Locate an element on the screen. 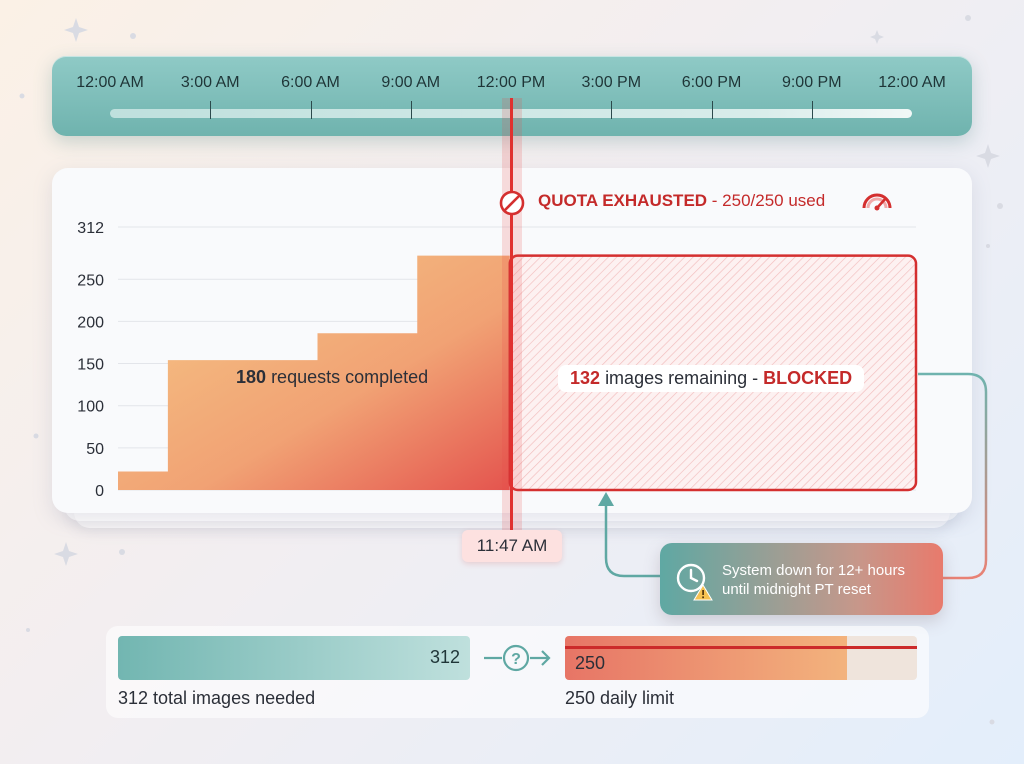  daily-limit-line is located at coordinates (741, 647).